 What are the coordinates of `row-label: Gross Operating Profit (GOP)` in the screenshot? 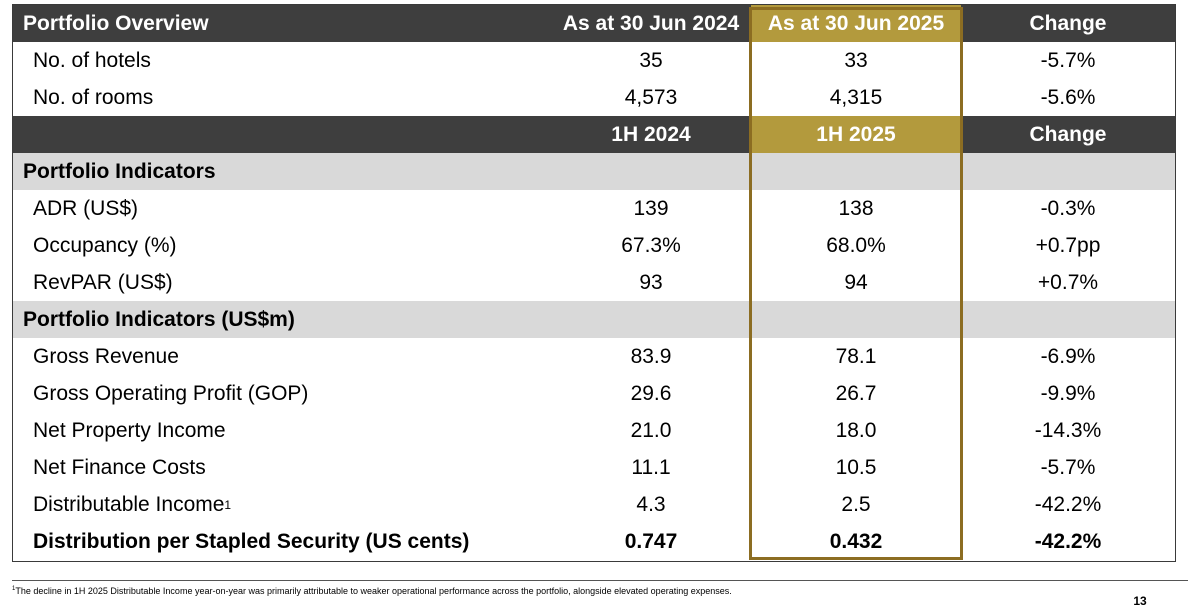 It's located at (171, 393).